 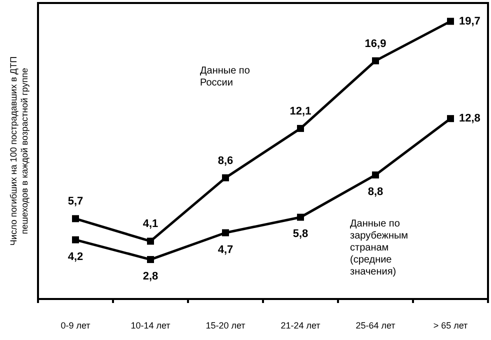 What do you see at coordinates (75, 325) in the screenshot?
I see `x-tick-label: 0-9 лет` at bounding box center [75, 325].